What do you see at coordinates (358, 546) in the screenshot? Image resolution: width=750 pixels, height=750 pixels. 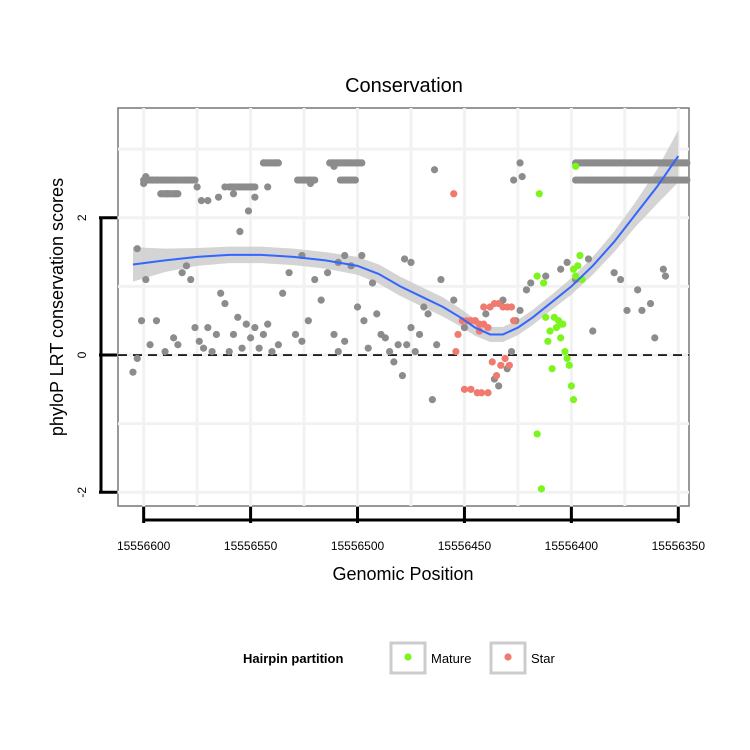 I see `x-tick-label: 15556500` at bounding box center [358, 546].